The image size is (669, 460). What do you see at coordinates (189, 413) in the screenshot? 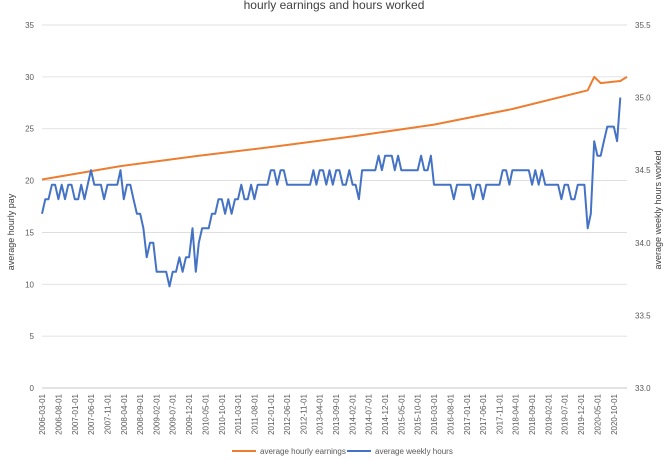
I see `x-tick-label: 2009-12-01` at bounding box center [189, 413].